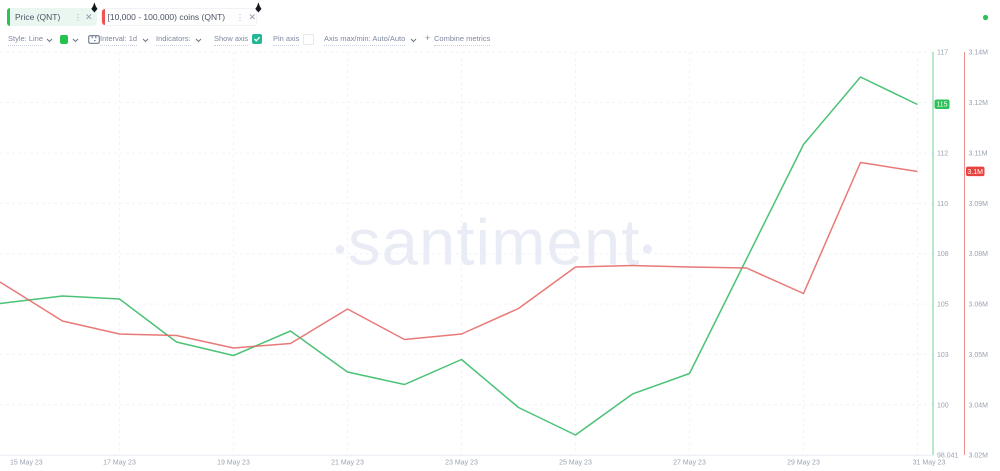 This screenshot has width=1000, height=471. Describe the element at coordinates (26, 463) in the screenshot. I see `svg-text: 15 May 23` at that location.